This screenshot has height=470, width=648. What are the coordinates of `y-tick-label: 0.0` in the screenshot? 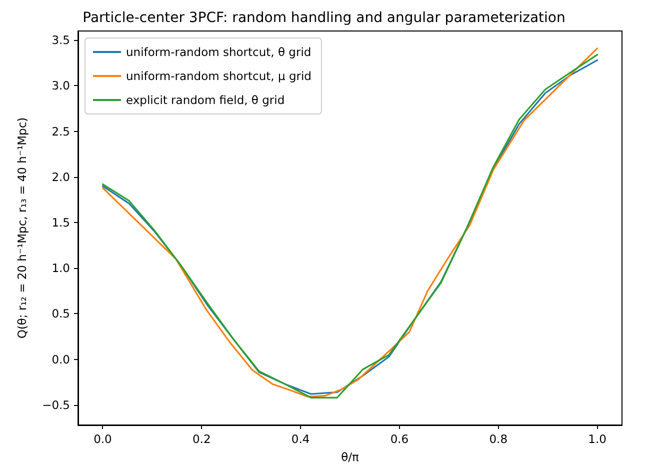 It's located at (61, 359).